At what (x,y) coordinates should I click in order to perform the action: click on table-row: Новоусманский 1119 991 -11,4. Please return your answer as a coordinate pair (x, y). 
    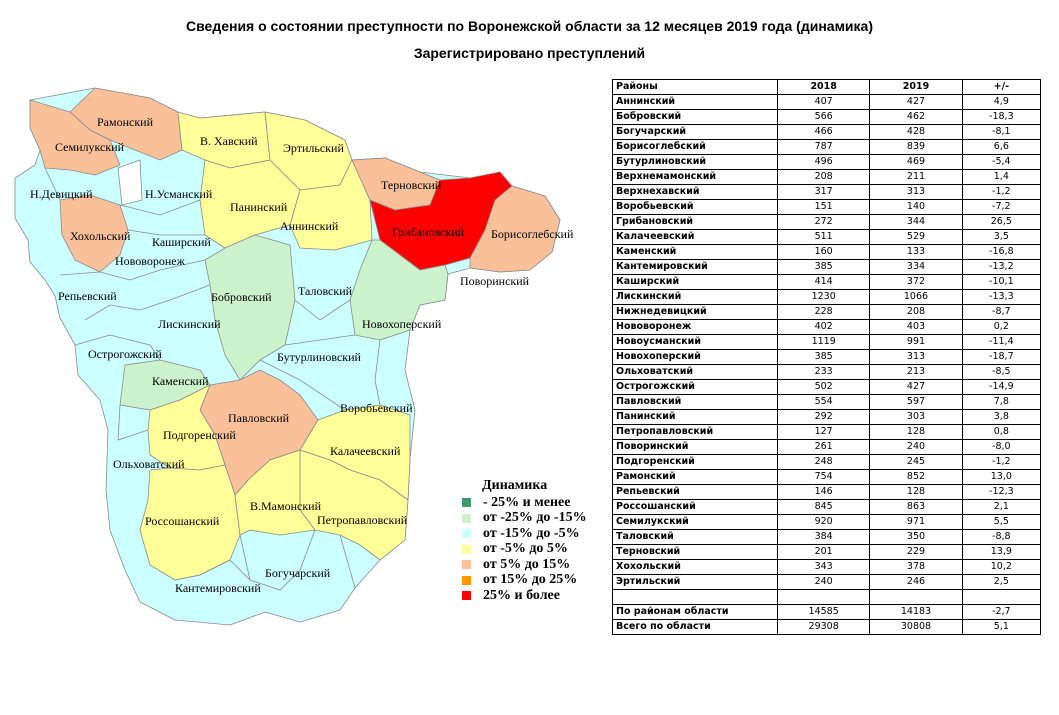
    Looking at the image, I should click on (827, 342).